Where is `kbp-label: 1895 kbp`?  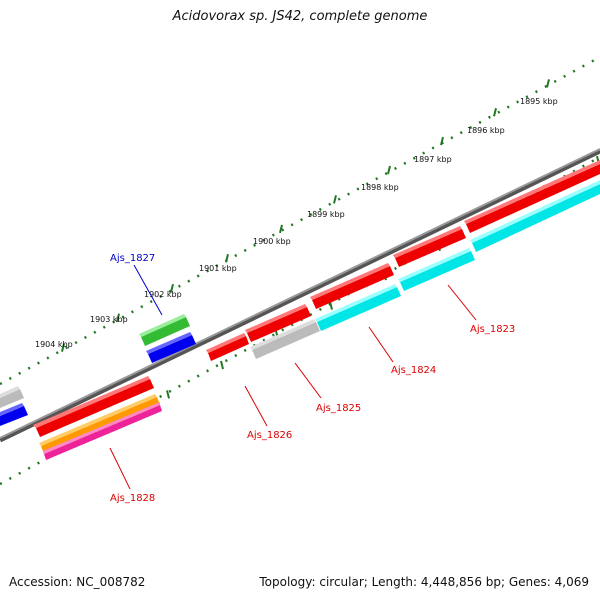 kbp-label: 1895 kbp is located at coordinates (539, 101).